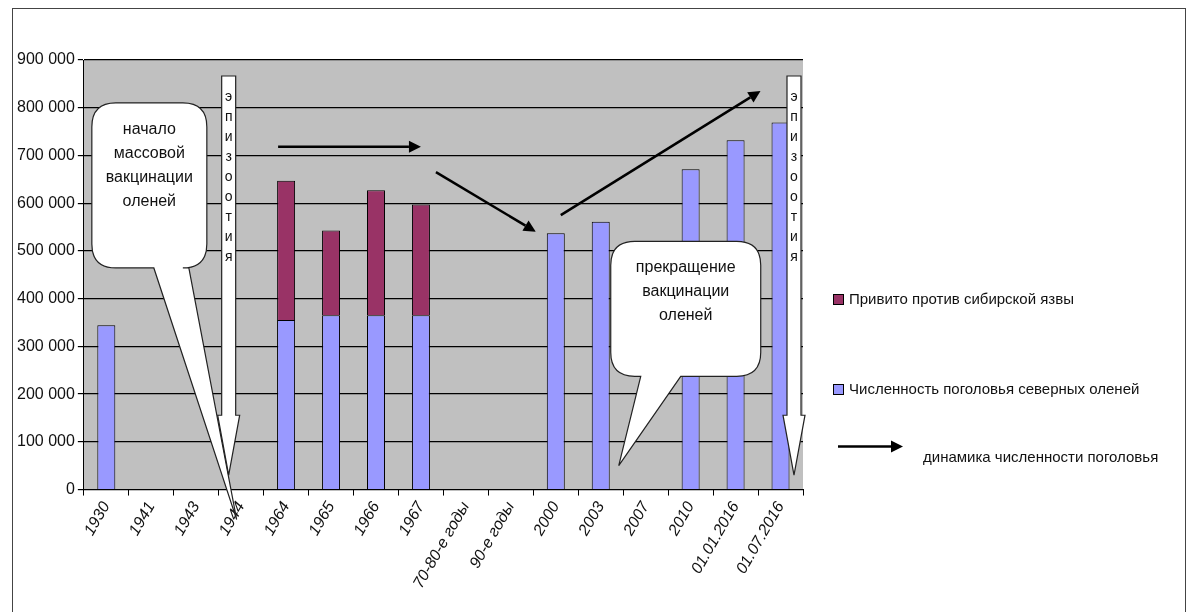 The image size is (1198, 615). Describe the element at coordinates (685, 291) in the screenshot. I see `annotation: прекращение вакцинации оленей` at that location.